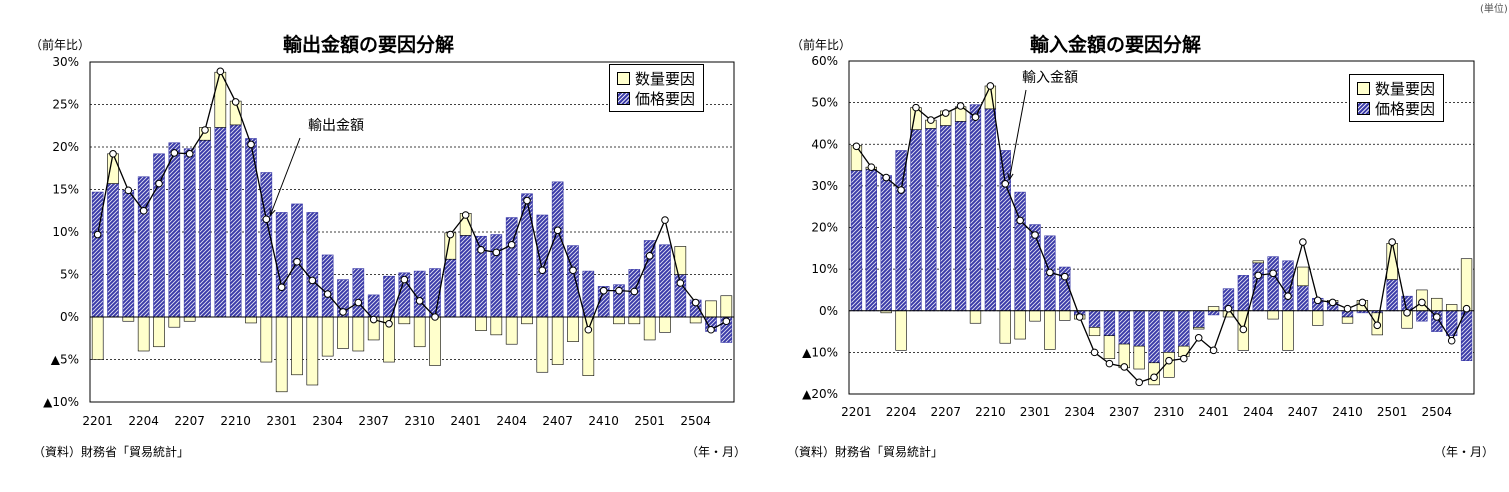  What do you see at coordinates (656, 78) in the screenshot?
I see `legend-item-volume: 数量要因` at bounding box center [656, 78].